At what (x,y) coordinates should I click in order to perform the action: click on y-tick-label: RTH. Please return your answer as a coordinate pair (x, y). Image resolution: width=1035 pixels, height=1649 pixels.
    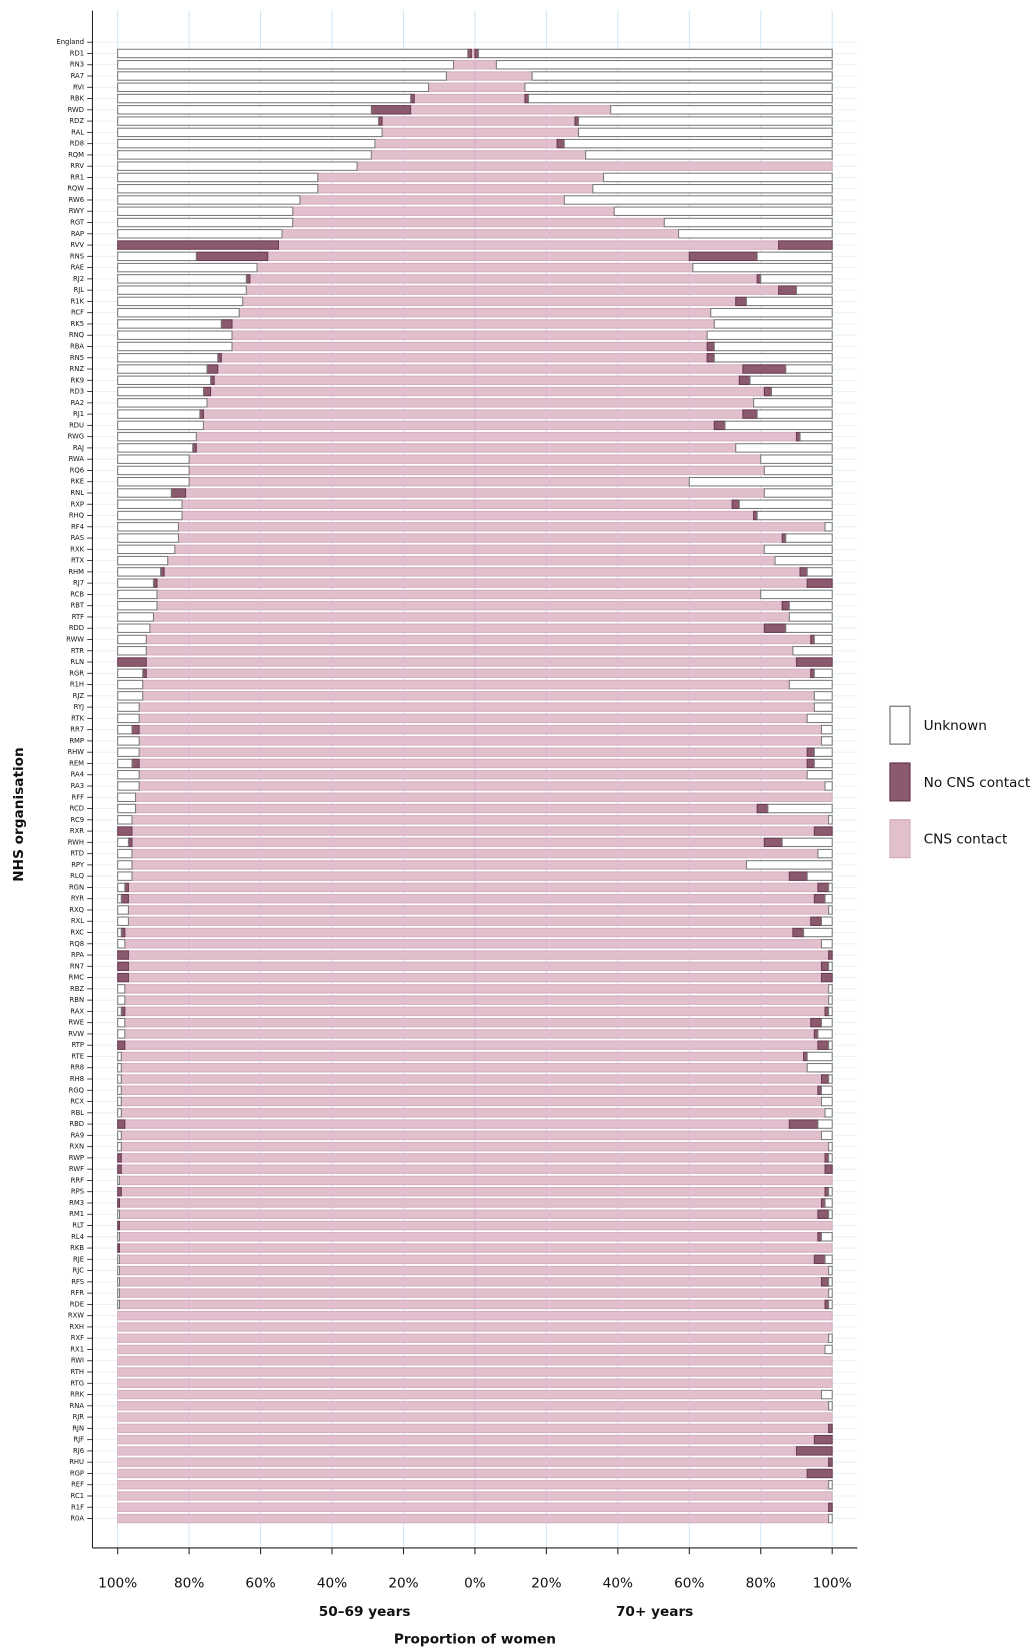
    Looking at the image, I should click on (78, 1372).